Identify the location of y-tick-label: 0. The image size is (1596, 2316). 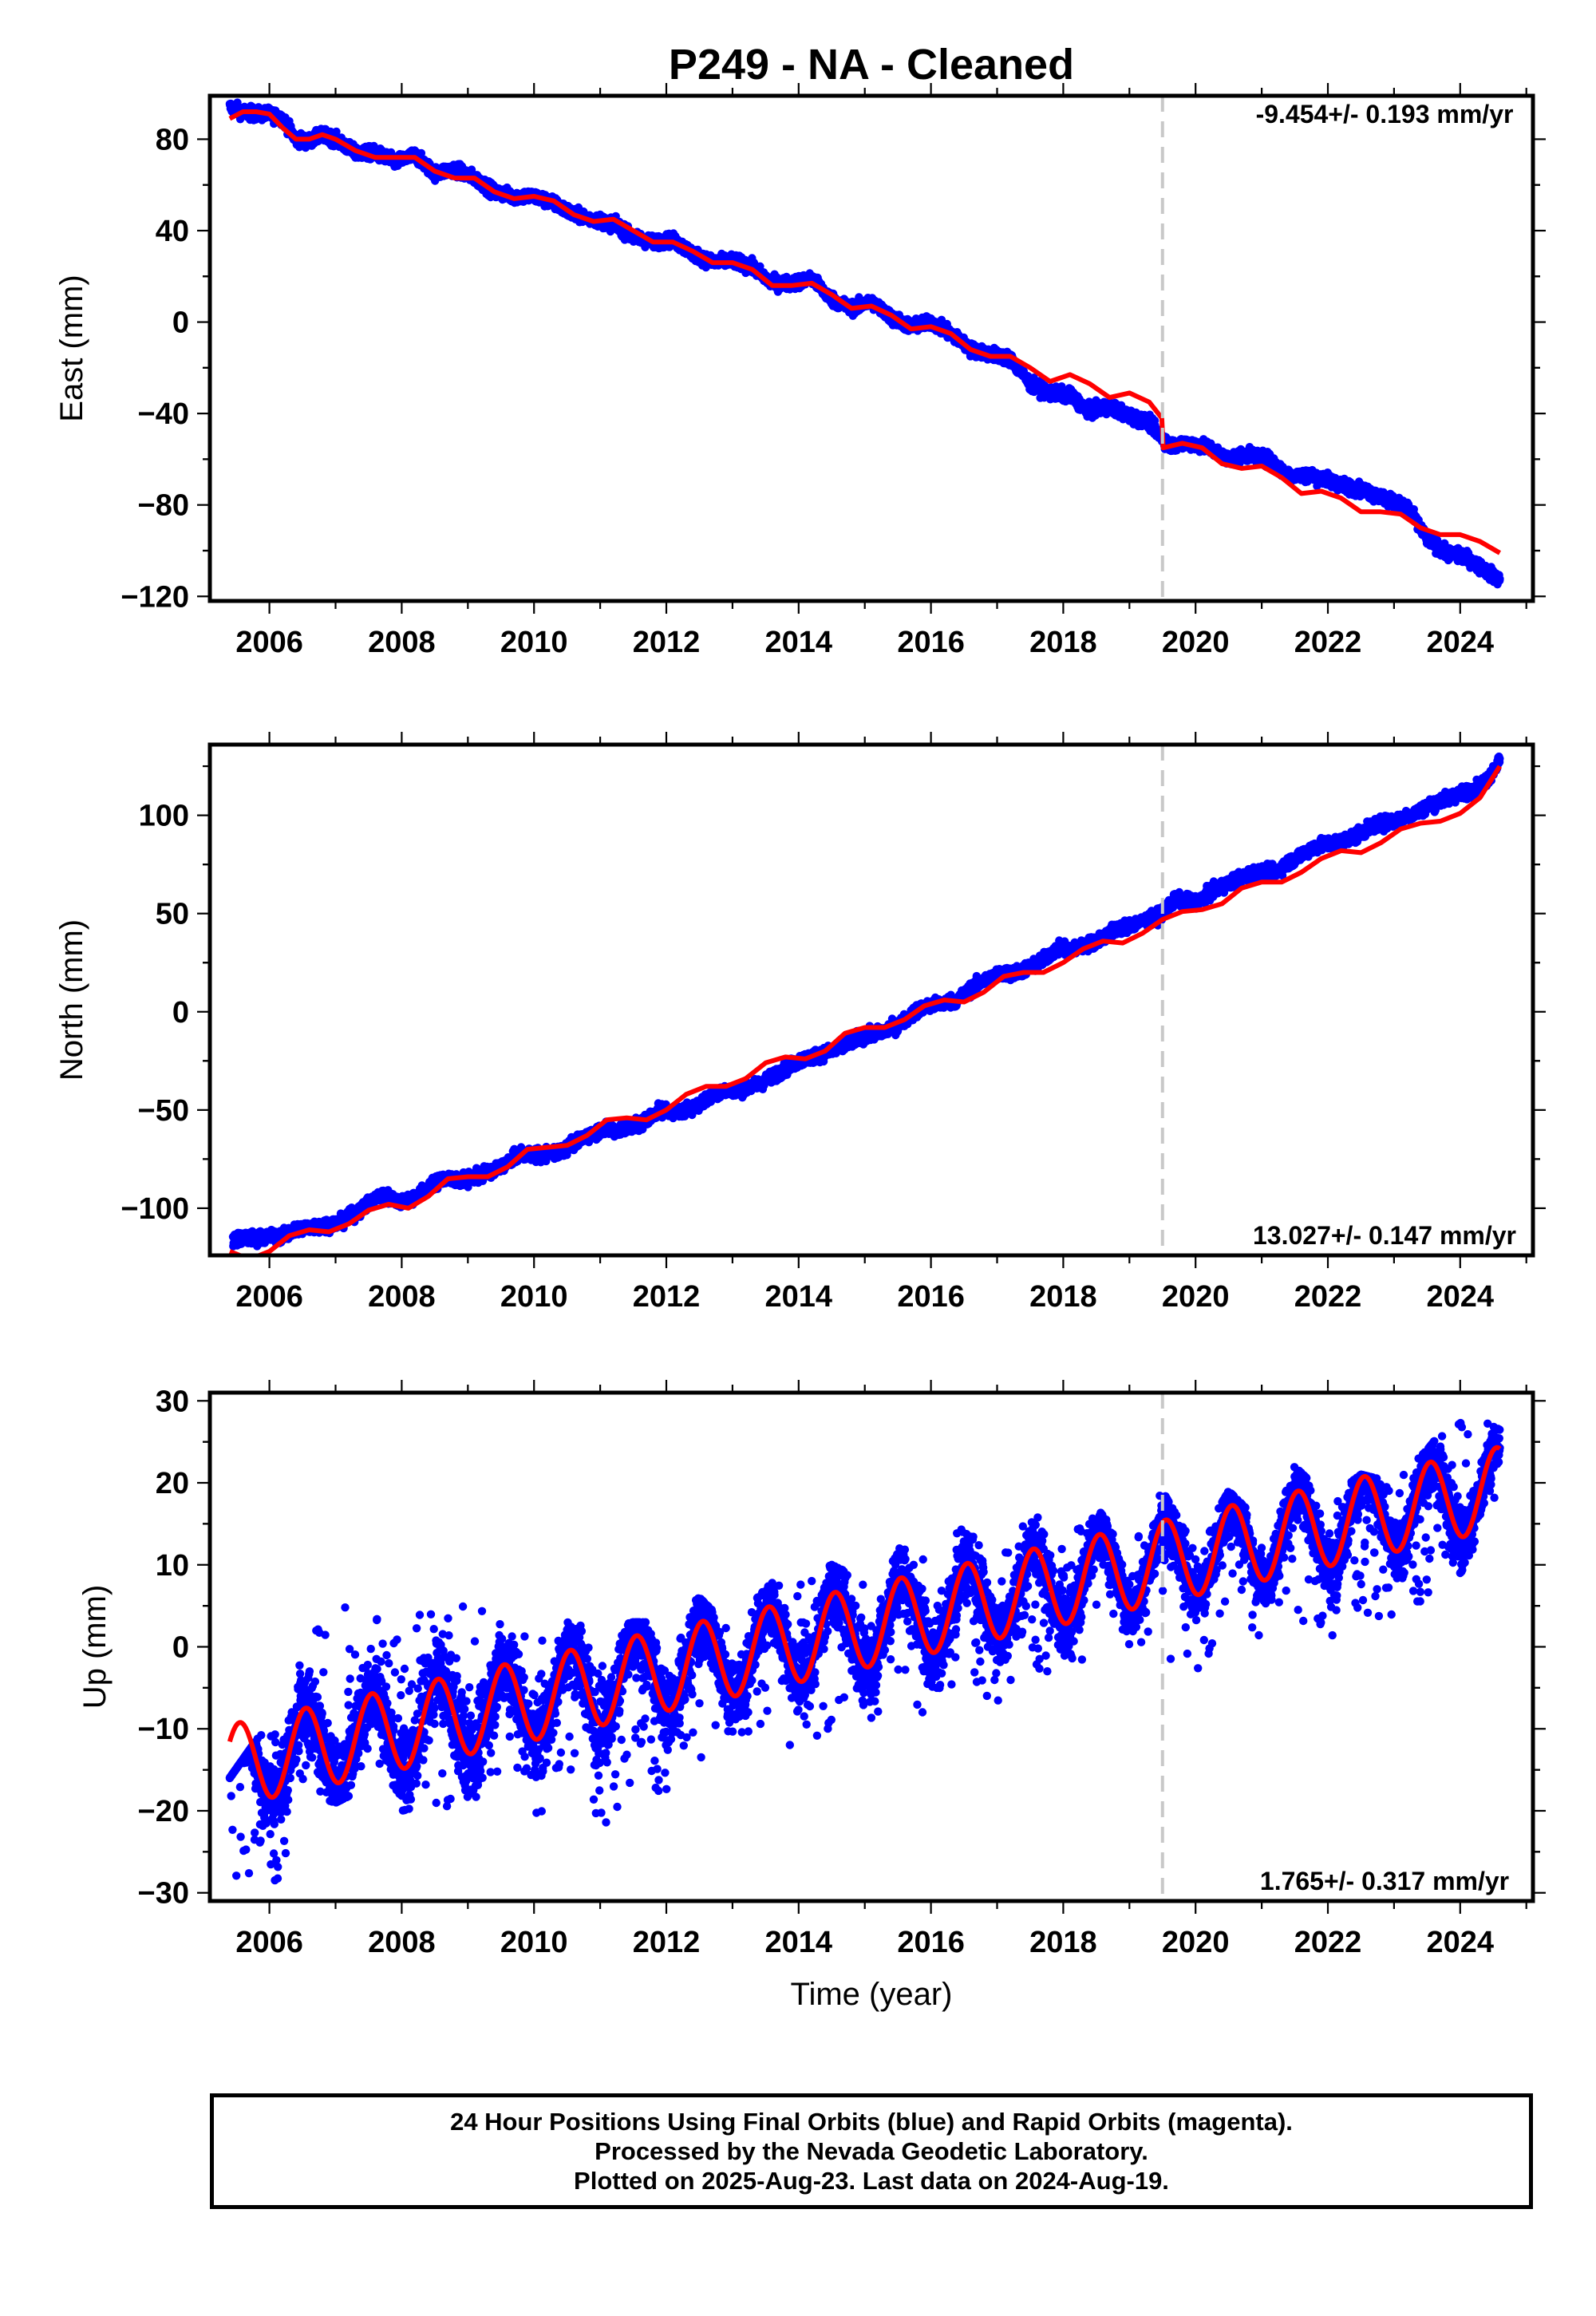
(180, 323).